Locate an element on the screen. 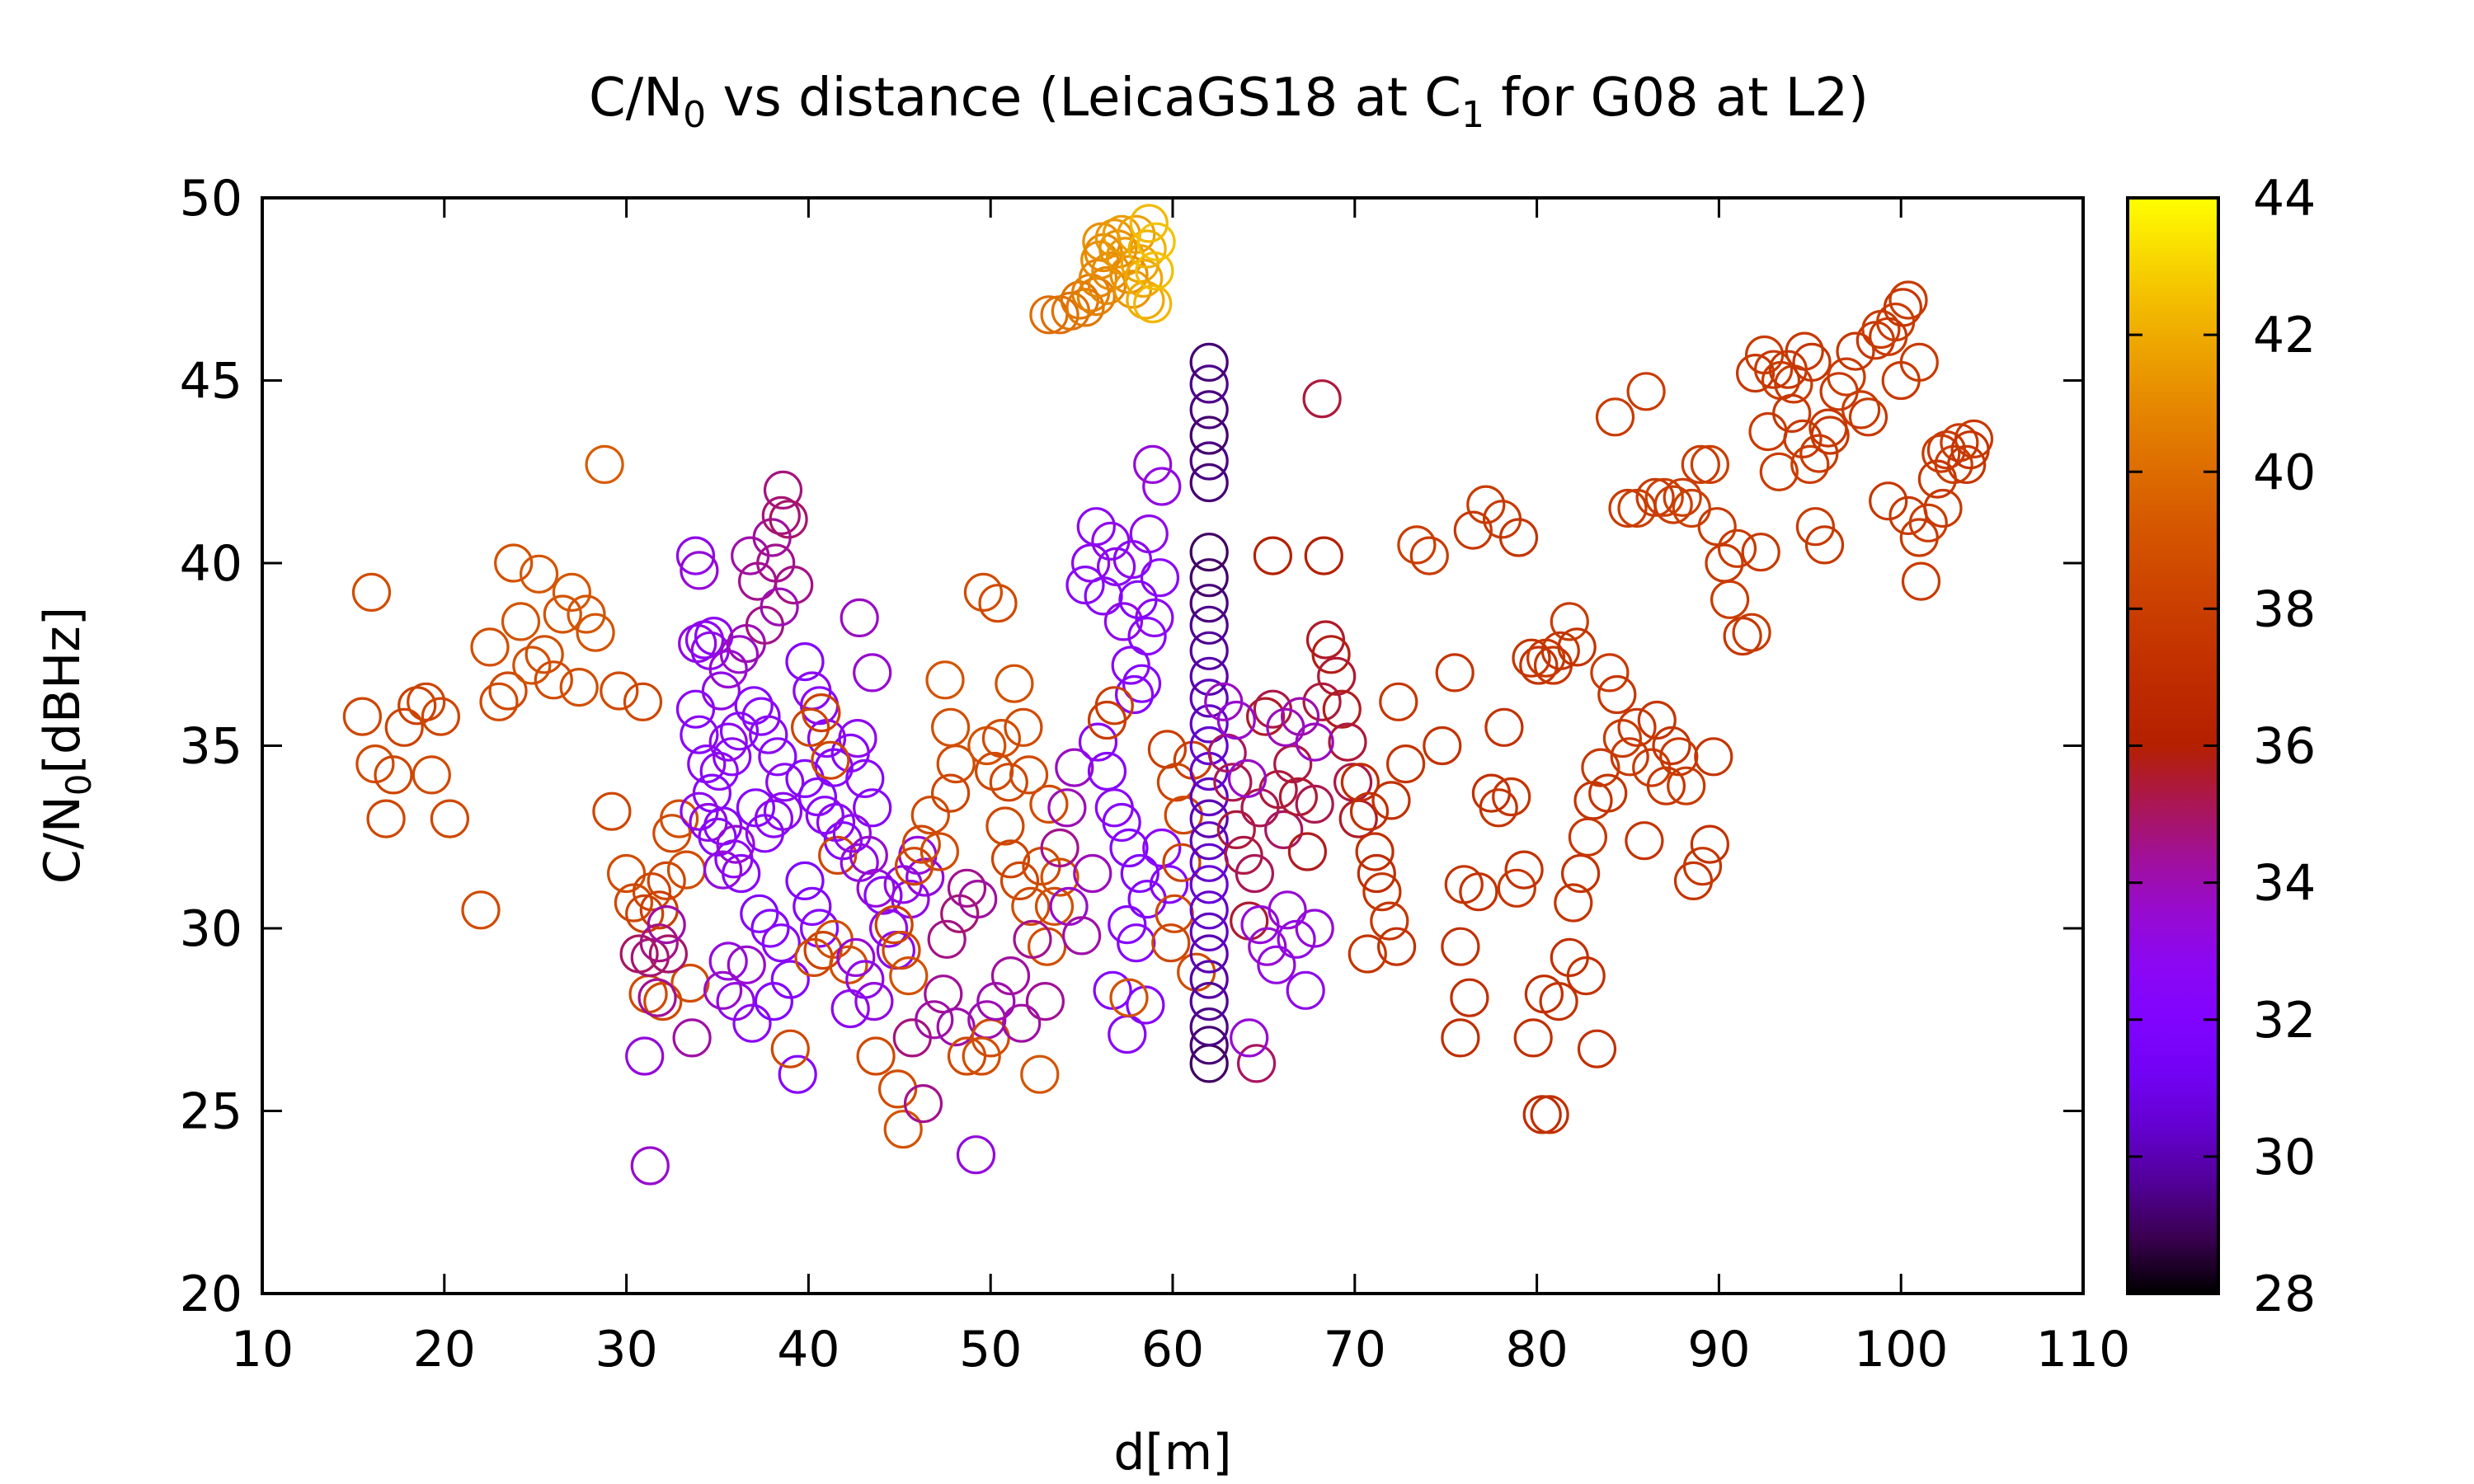  y-tick-label: 40 is located at coordinates (211, 564).